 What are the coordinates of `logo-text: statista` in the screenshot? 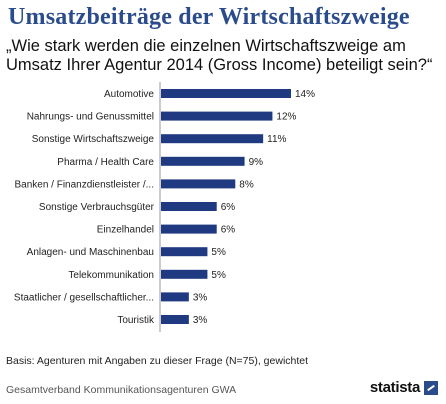 It's located at (394, 387).